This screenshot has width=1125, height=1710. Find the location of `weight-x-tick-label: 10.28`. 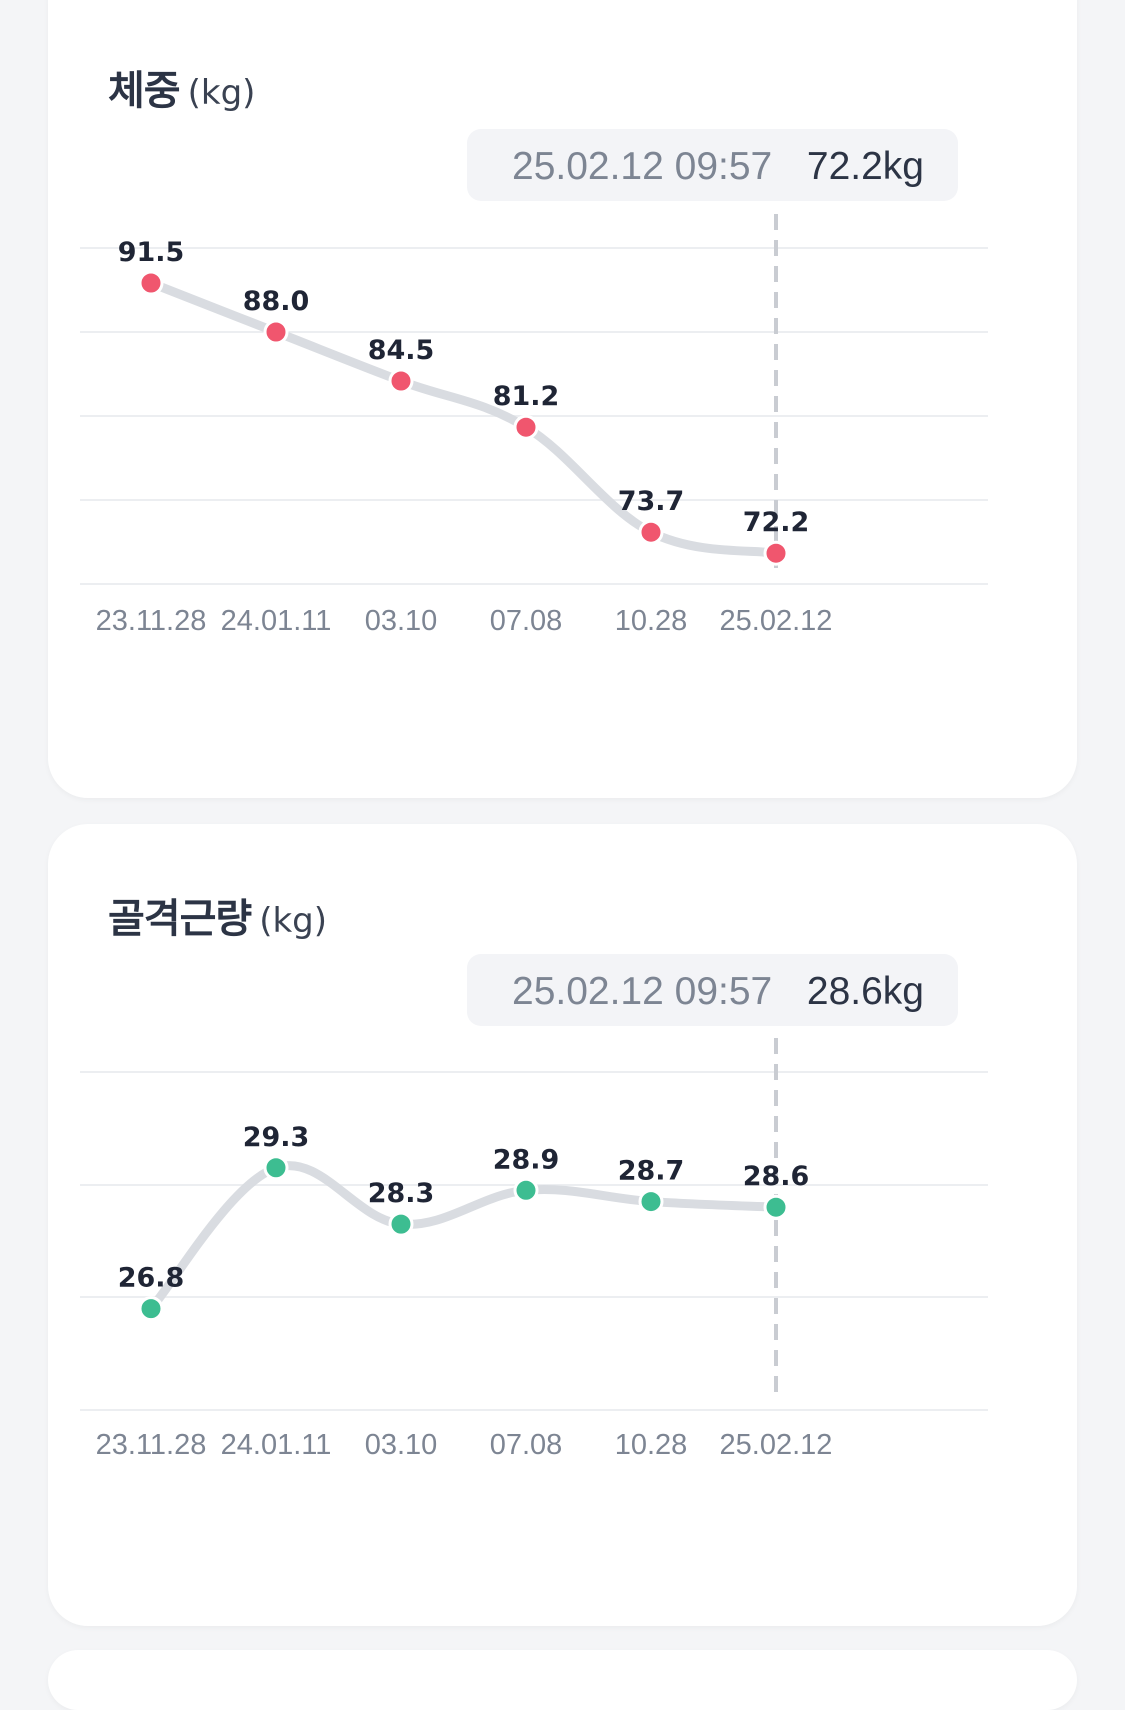

weight-x-tick-label: 10.28 is located at coordinates (651, 621).